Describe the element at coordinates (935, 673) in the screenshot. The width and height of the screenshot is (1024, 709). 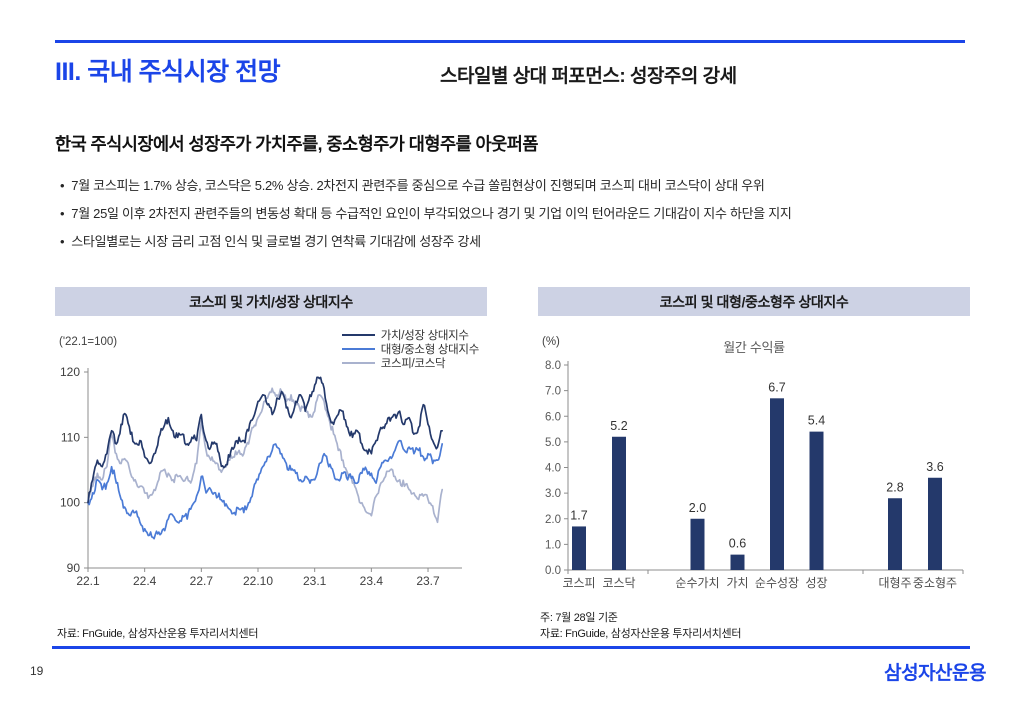
I see `company-logo: 삼성자산운용` at that location.